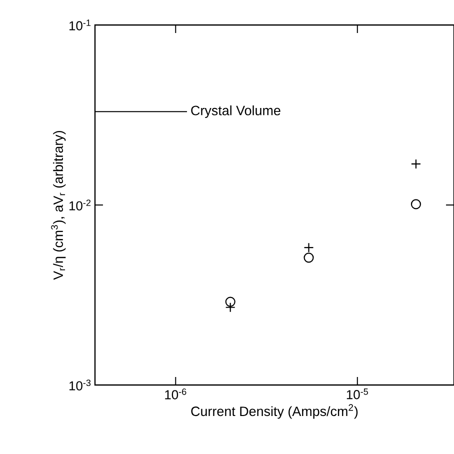 The image size is (454, 454). What do you see at coordinates (274, 411) in the screenshot?
I see `x-axis-title: Current Density (Amps/cm$^{2}$)` at bounding box center [274, 411].